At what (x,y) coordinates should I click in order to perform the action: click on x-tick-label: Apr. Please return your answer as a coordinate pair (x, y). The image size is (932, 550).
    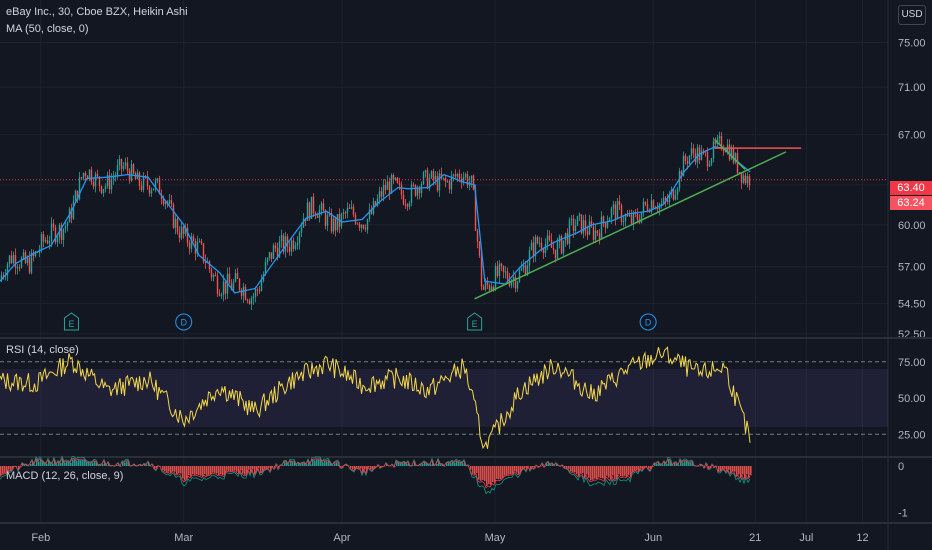
    Looking at the image, I should click on (341, 538).